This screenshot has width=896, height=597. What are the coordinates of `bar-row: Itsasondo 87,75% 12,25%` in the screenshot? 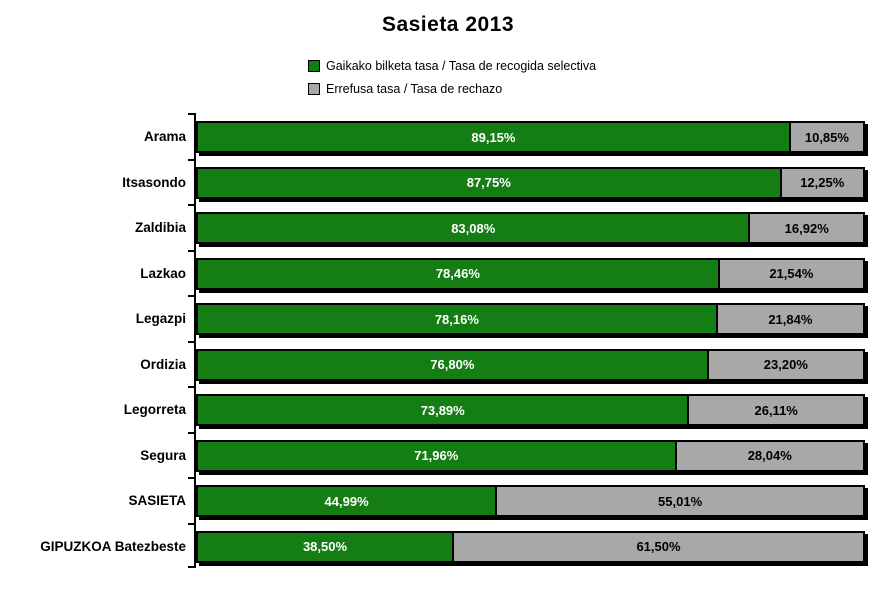 It's located at (448, 182).